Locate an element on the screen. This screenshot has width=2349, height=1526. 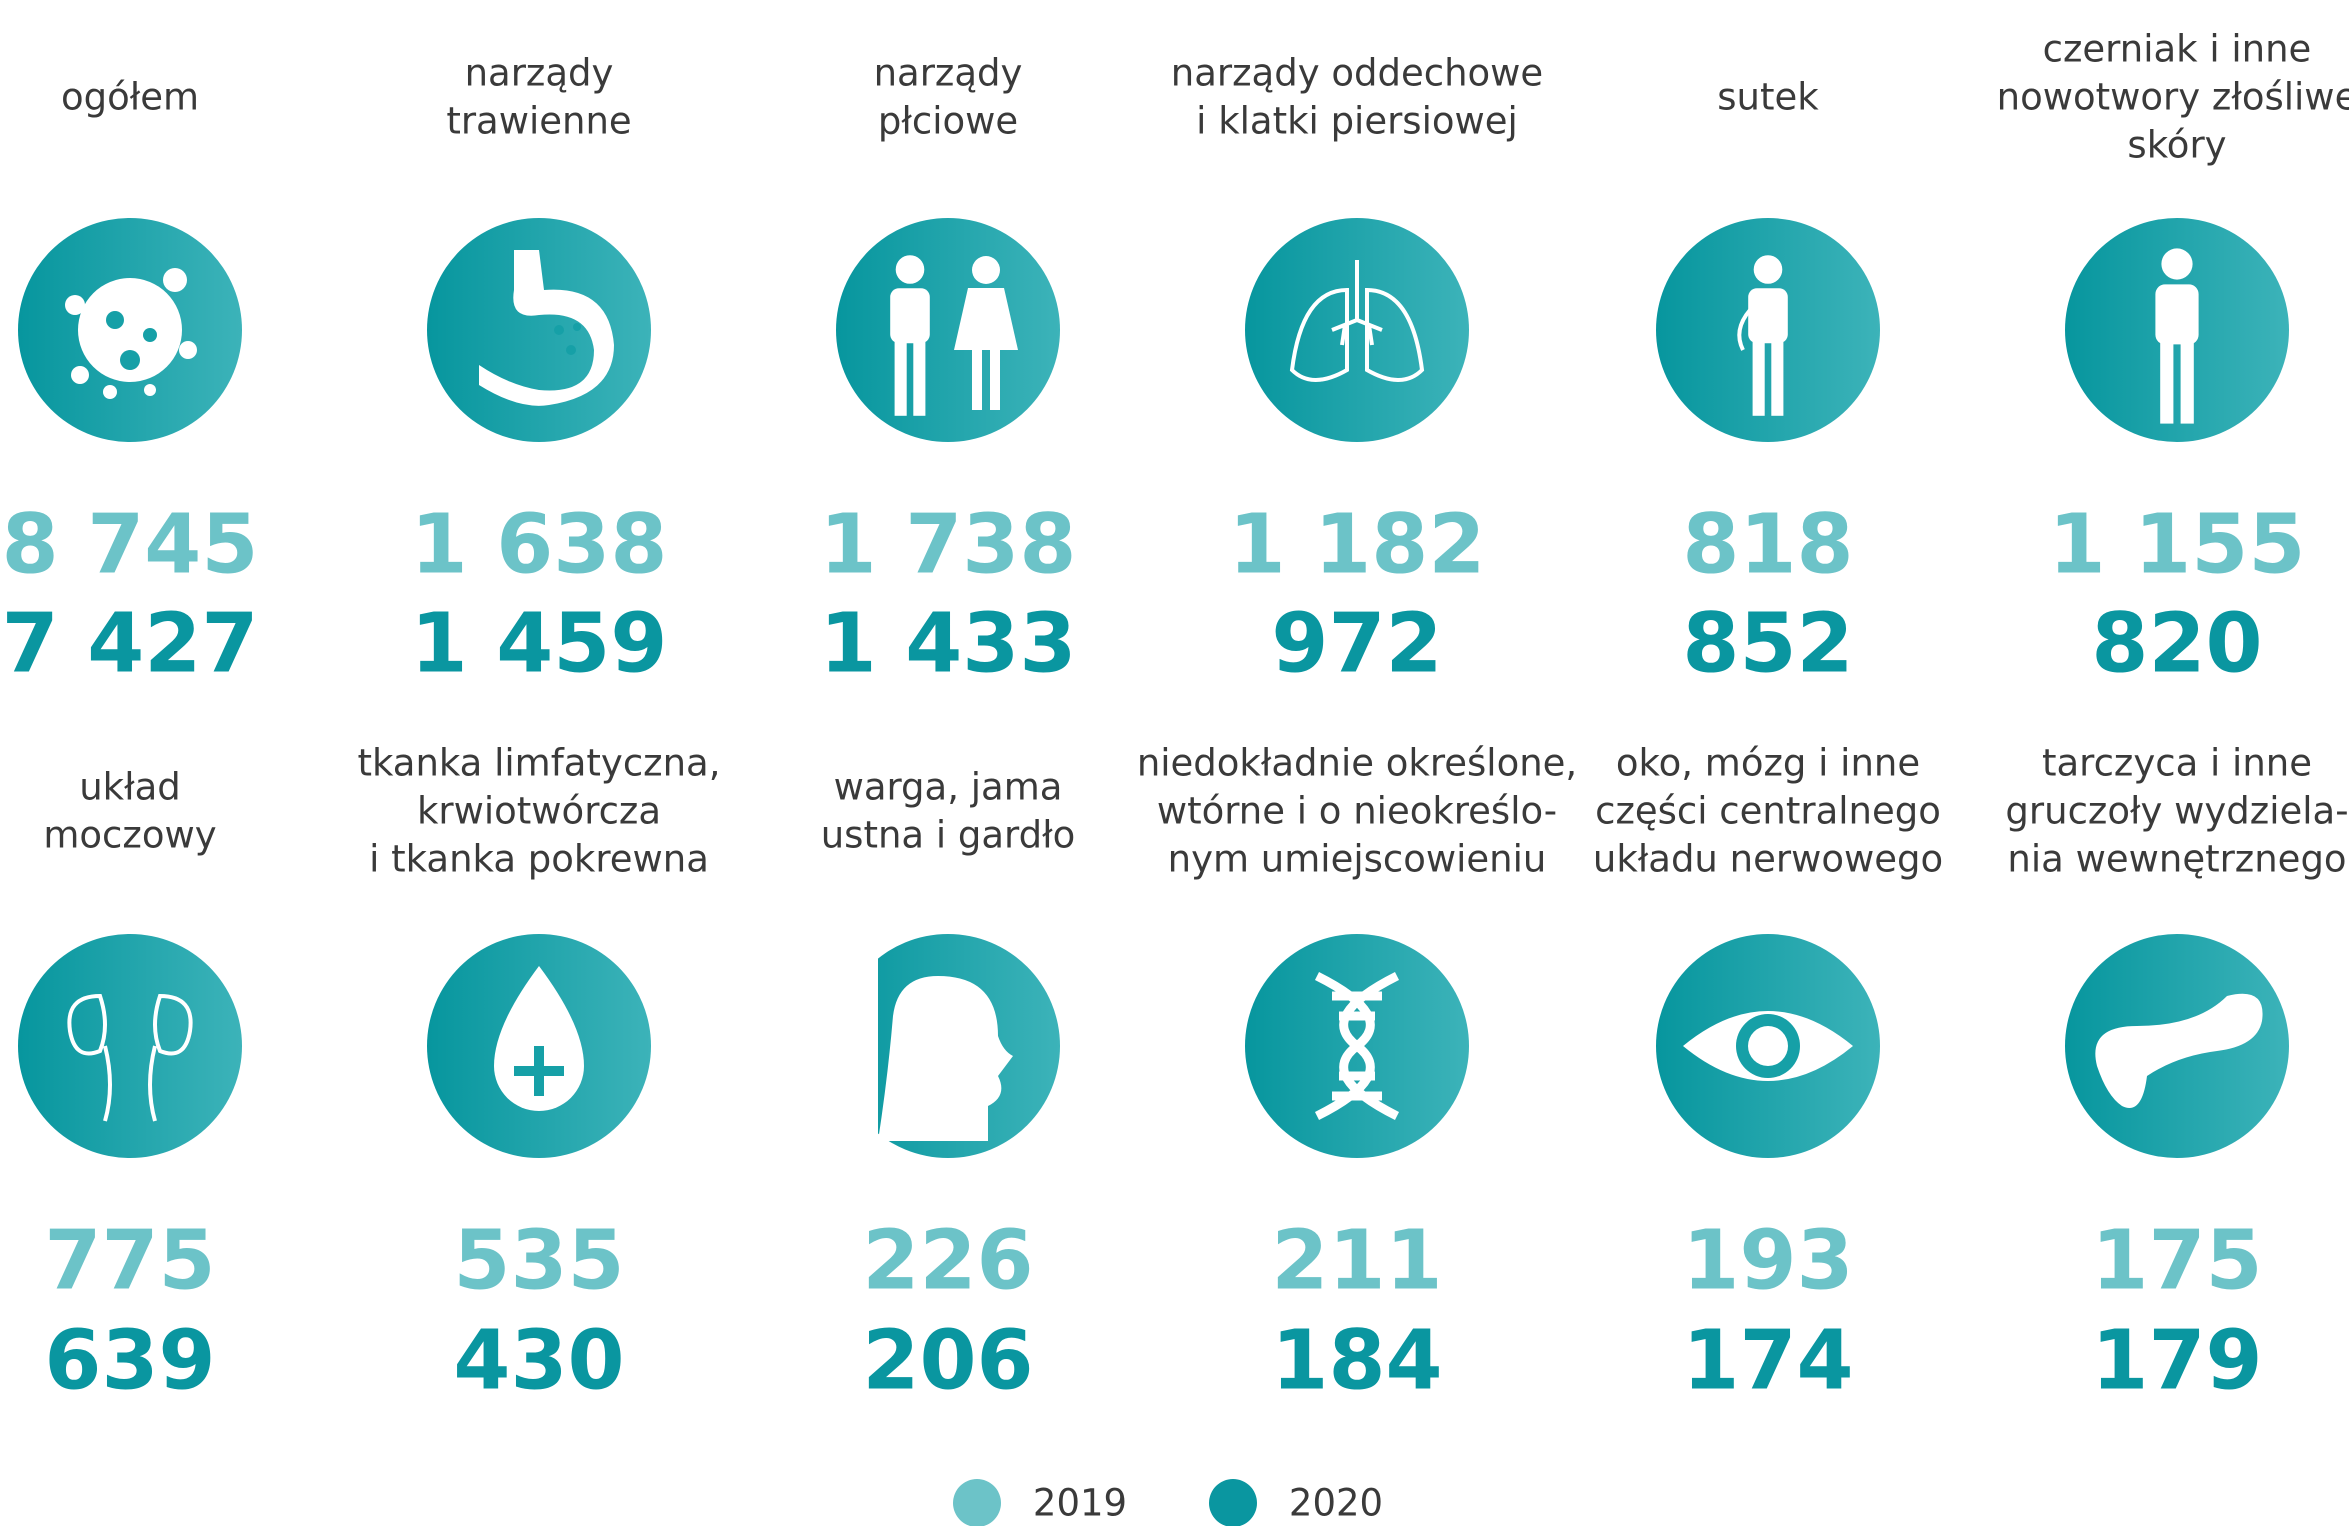
value-2019: 193 is located at coordinates (1767, 1260).